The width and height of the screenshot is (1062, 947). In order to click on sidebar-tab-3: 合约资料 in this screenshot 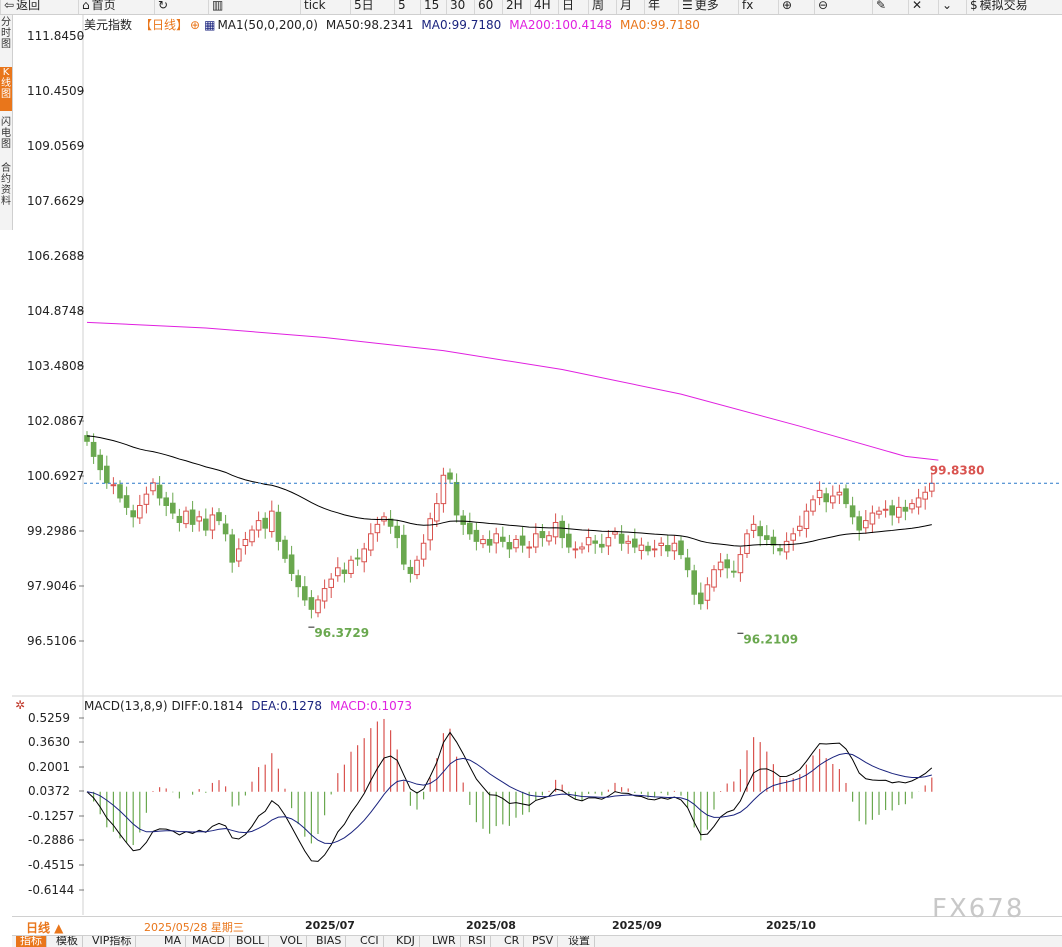, I will do `click(6, 185)`.